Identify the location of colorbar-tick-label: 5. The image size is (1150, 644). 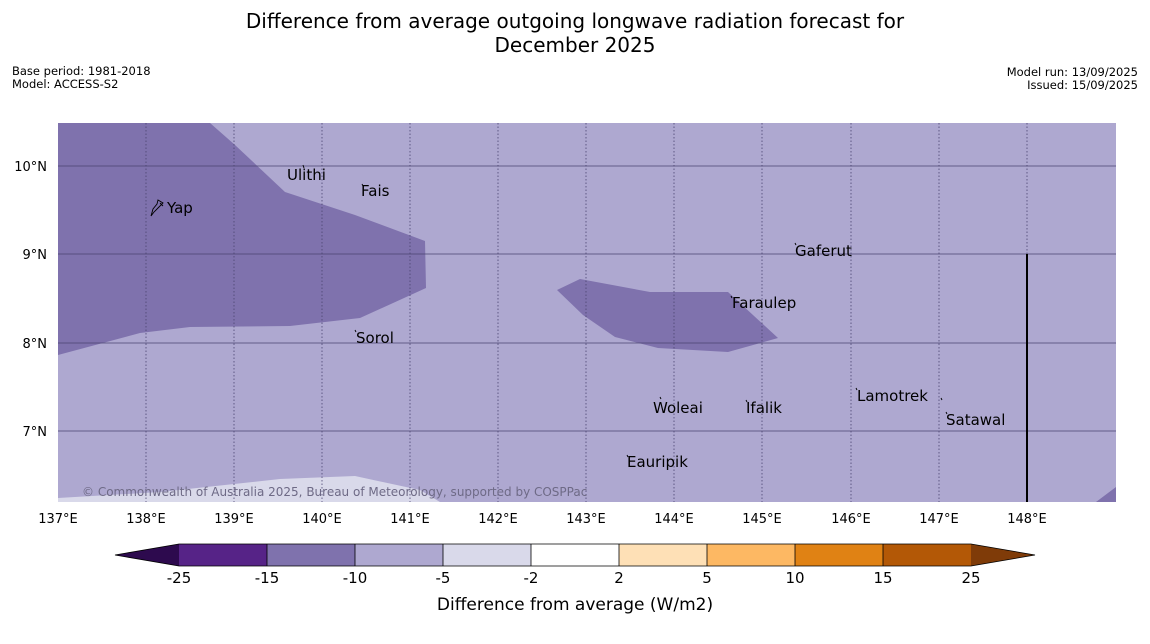
(707, 578).